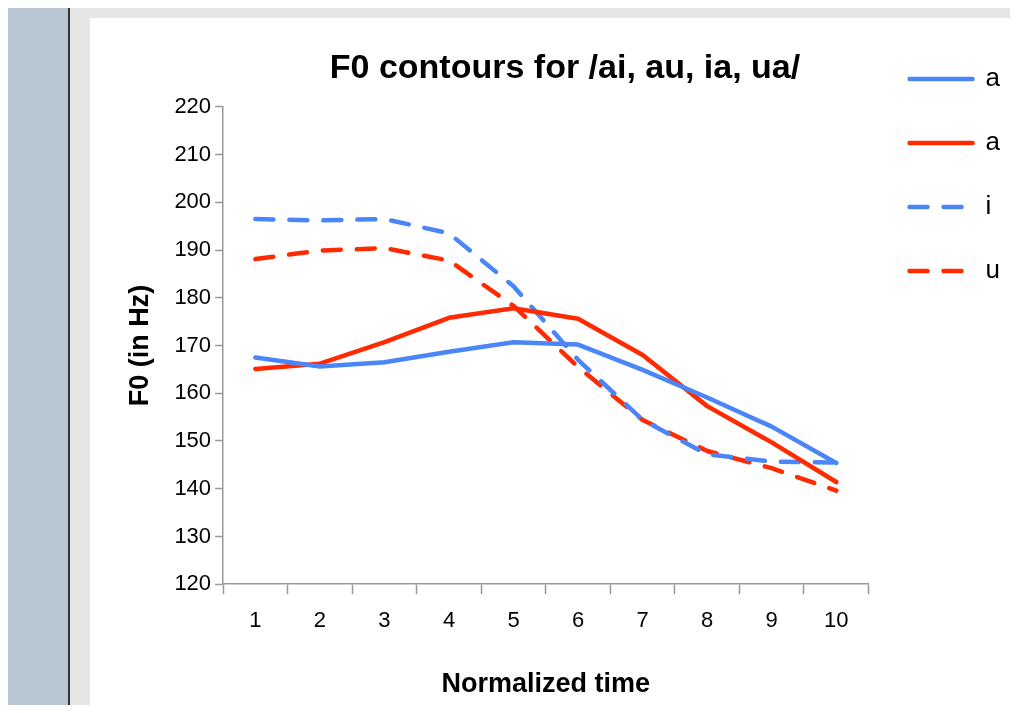 This screenshot has width=1018, height=713. I want to click on y-tick-label: 140, so click(193, 487).